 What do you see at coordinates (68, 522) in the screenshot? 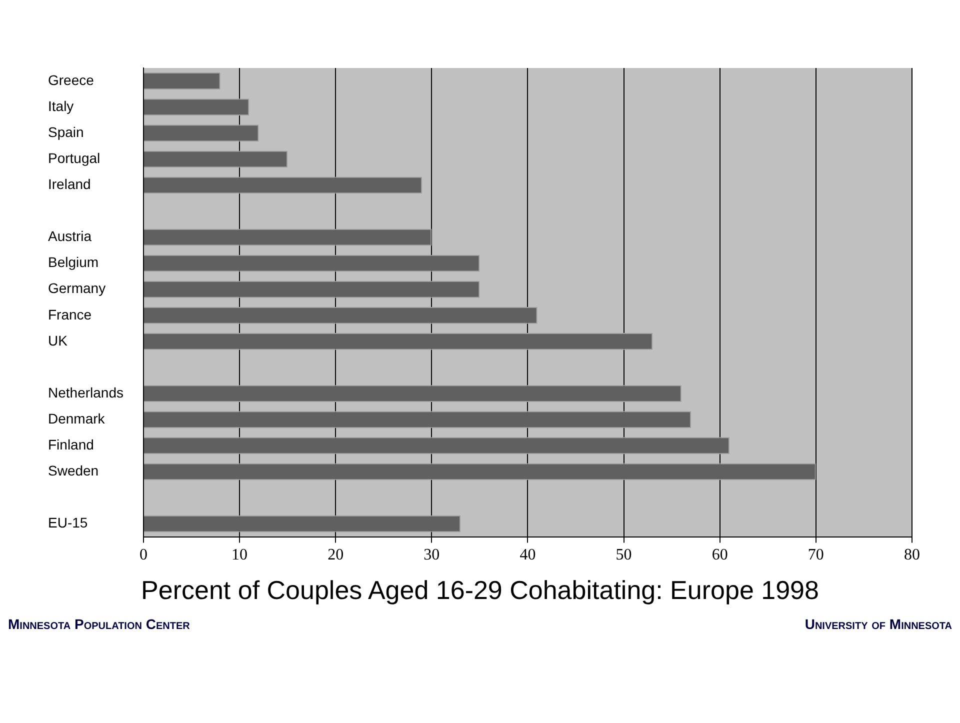
I see `y-tick-label: EU-15` at bounding box center [68, 522].